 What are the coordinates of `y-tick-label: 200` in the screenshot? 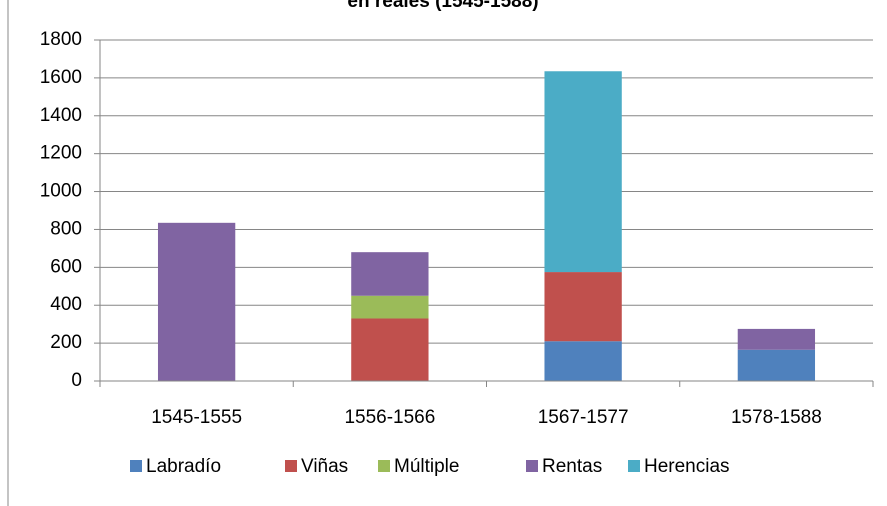 It's located at (66, 342).